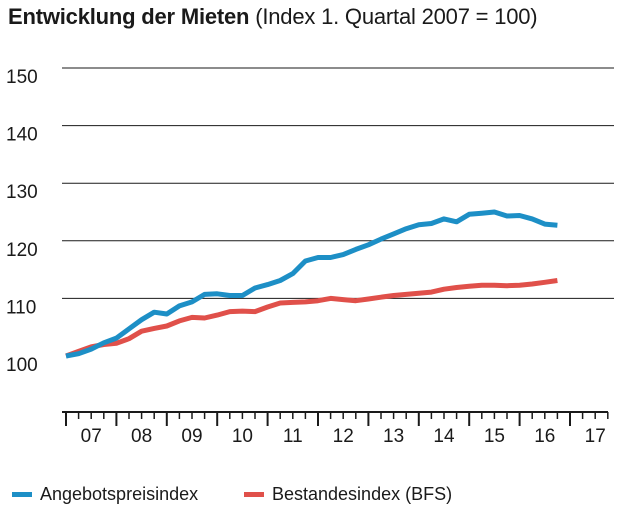 The image size is (632, 515). Describe the element at coordinates (22, 250) in the screenshot. I see `y-tick-label: 120` at that location.